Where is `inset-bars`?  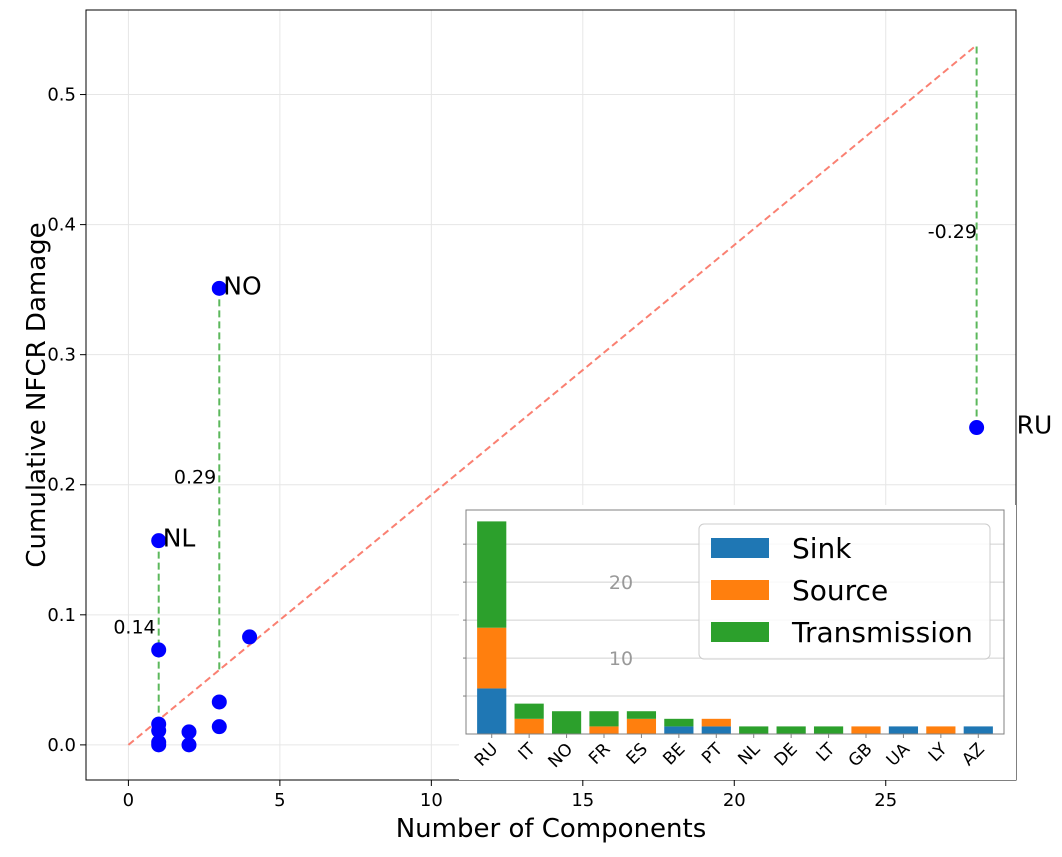
inset-bars is located at coordinates (735, 627).